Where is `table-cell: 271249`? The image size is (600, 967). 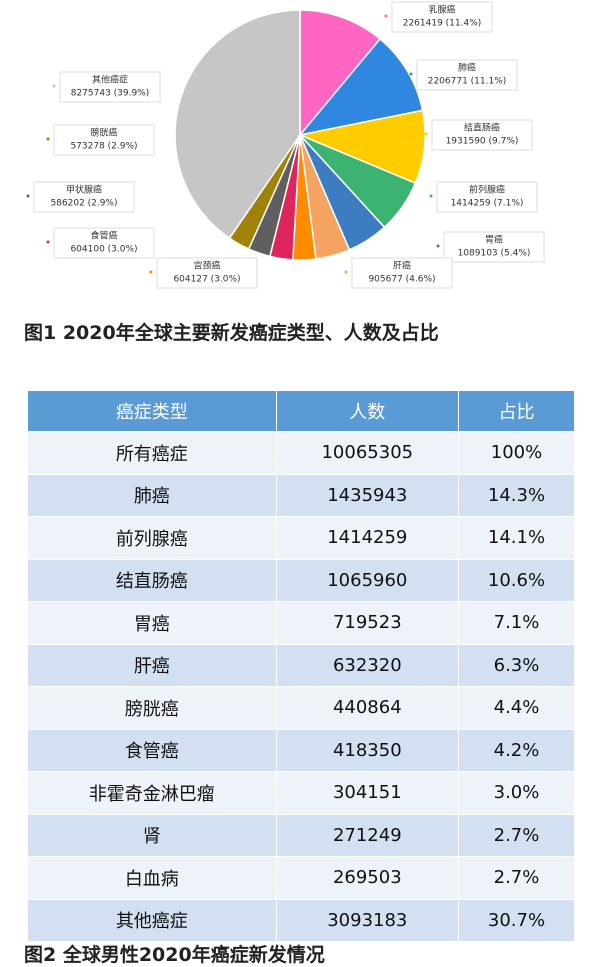 table-cell: 271249 is located at coordinates (367, 835).